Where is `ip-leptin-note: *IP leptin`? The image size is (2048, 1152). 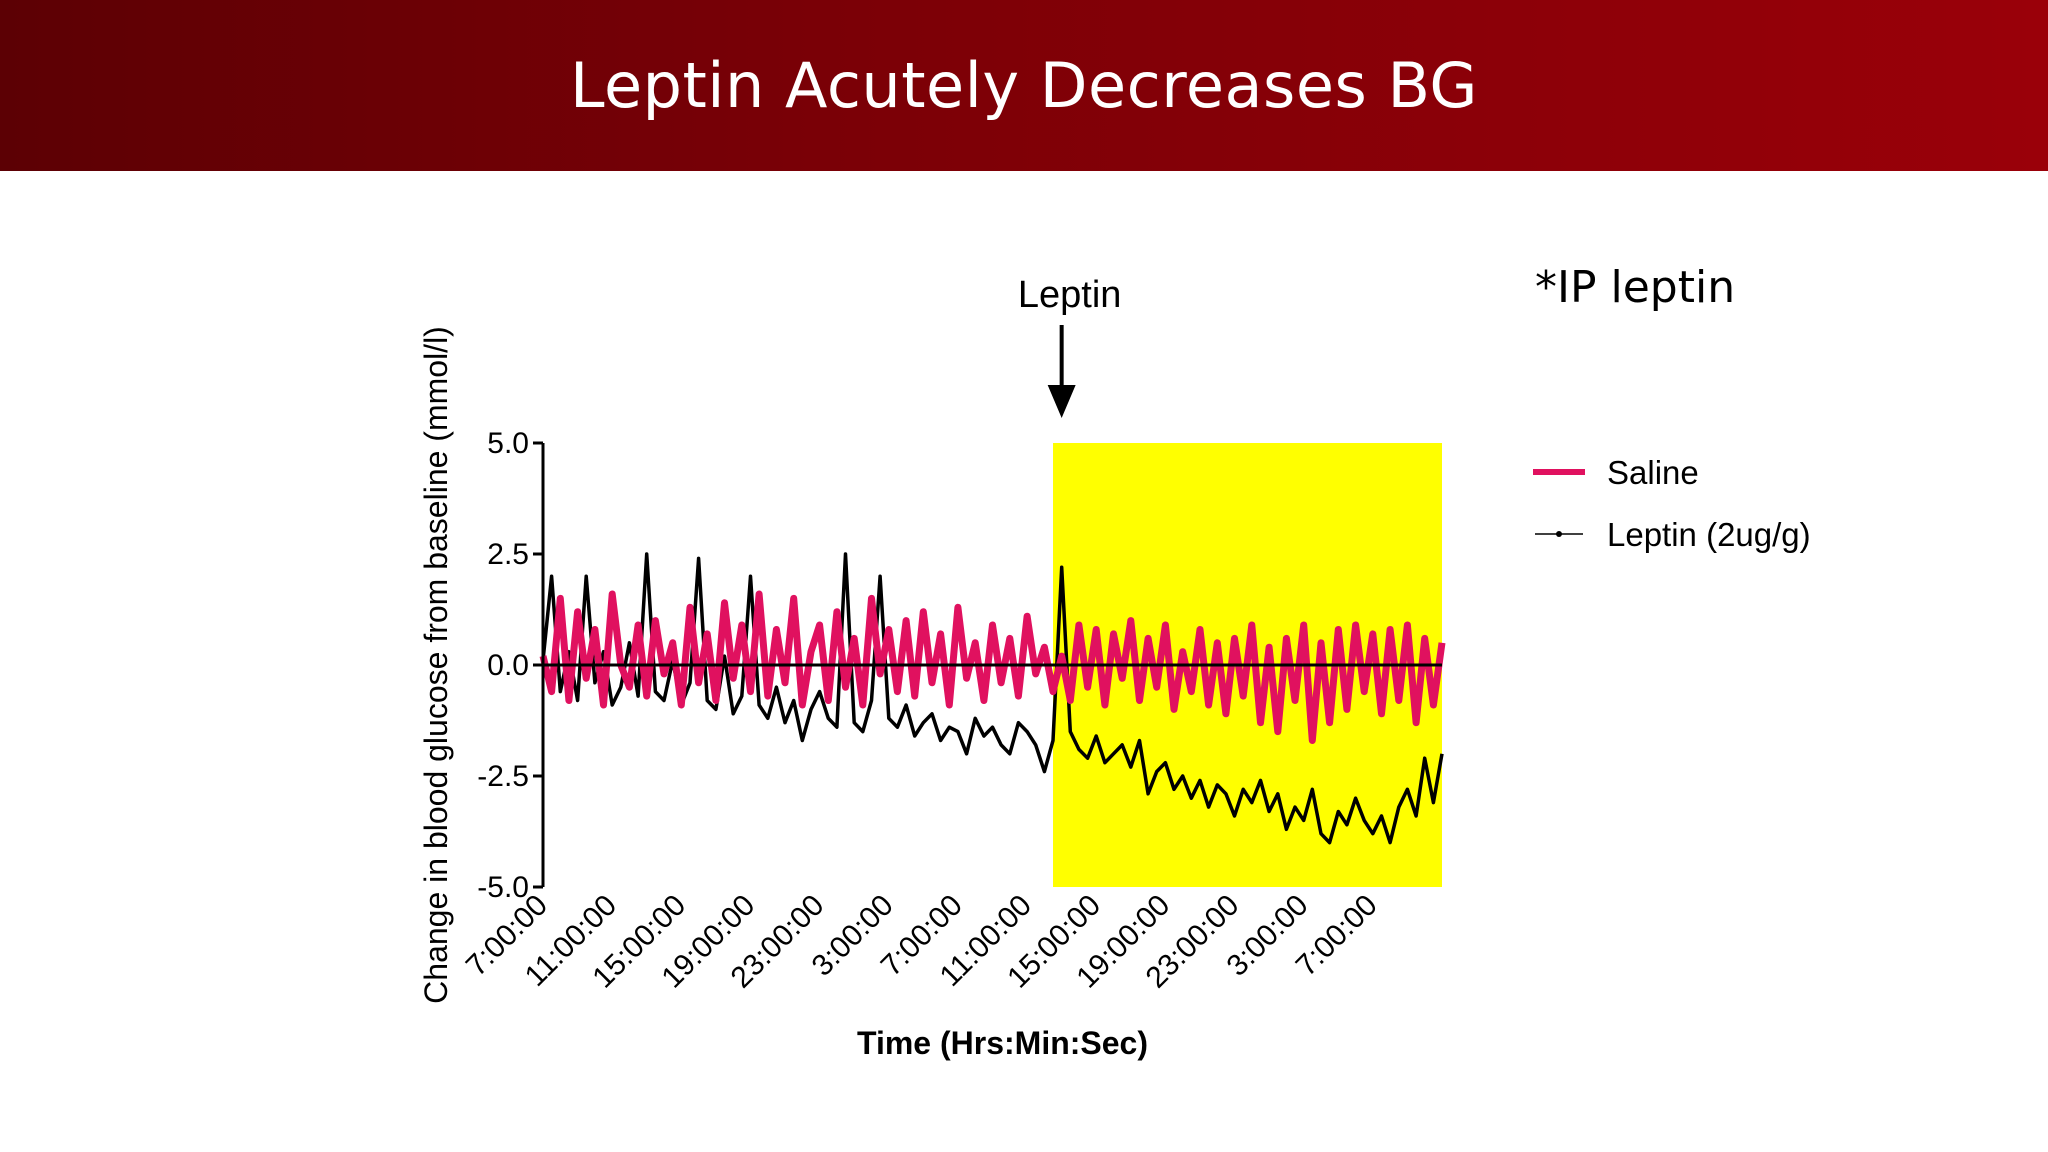 ip-leptin-note: *IP leptin is located at coordinates (1635, 287).